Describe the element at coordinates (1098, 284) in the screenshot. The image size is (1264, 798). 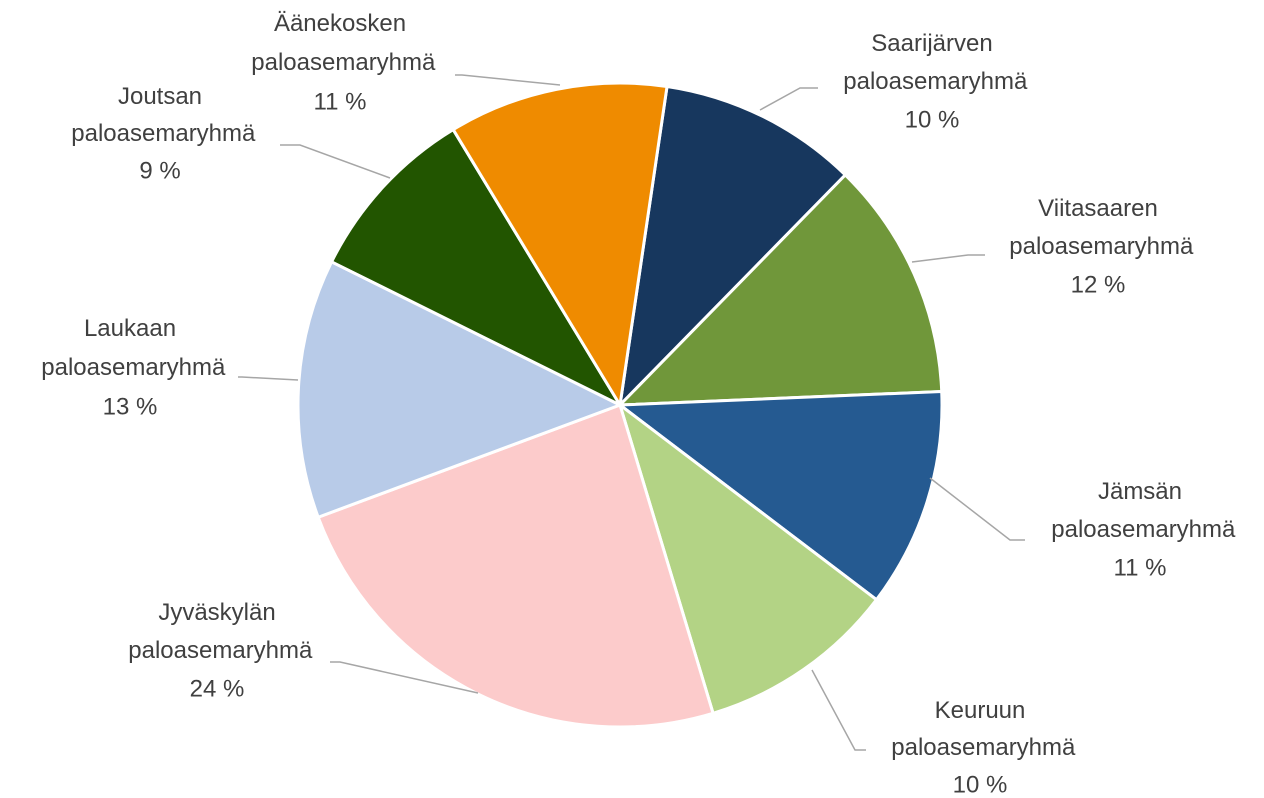
I see `value-label: 12 %` at that location.